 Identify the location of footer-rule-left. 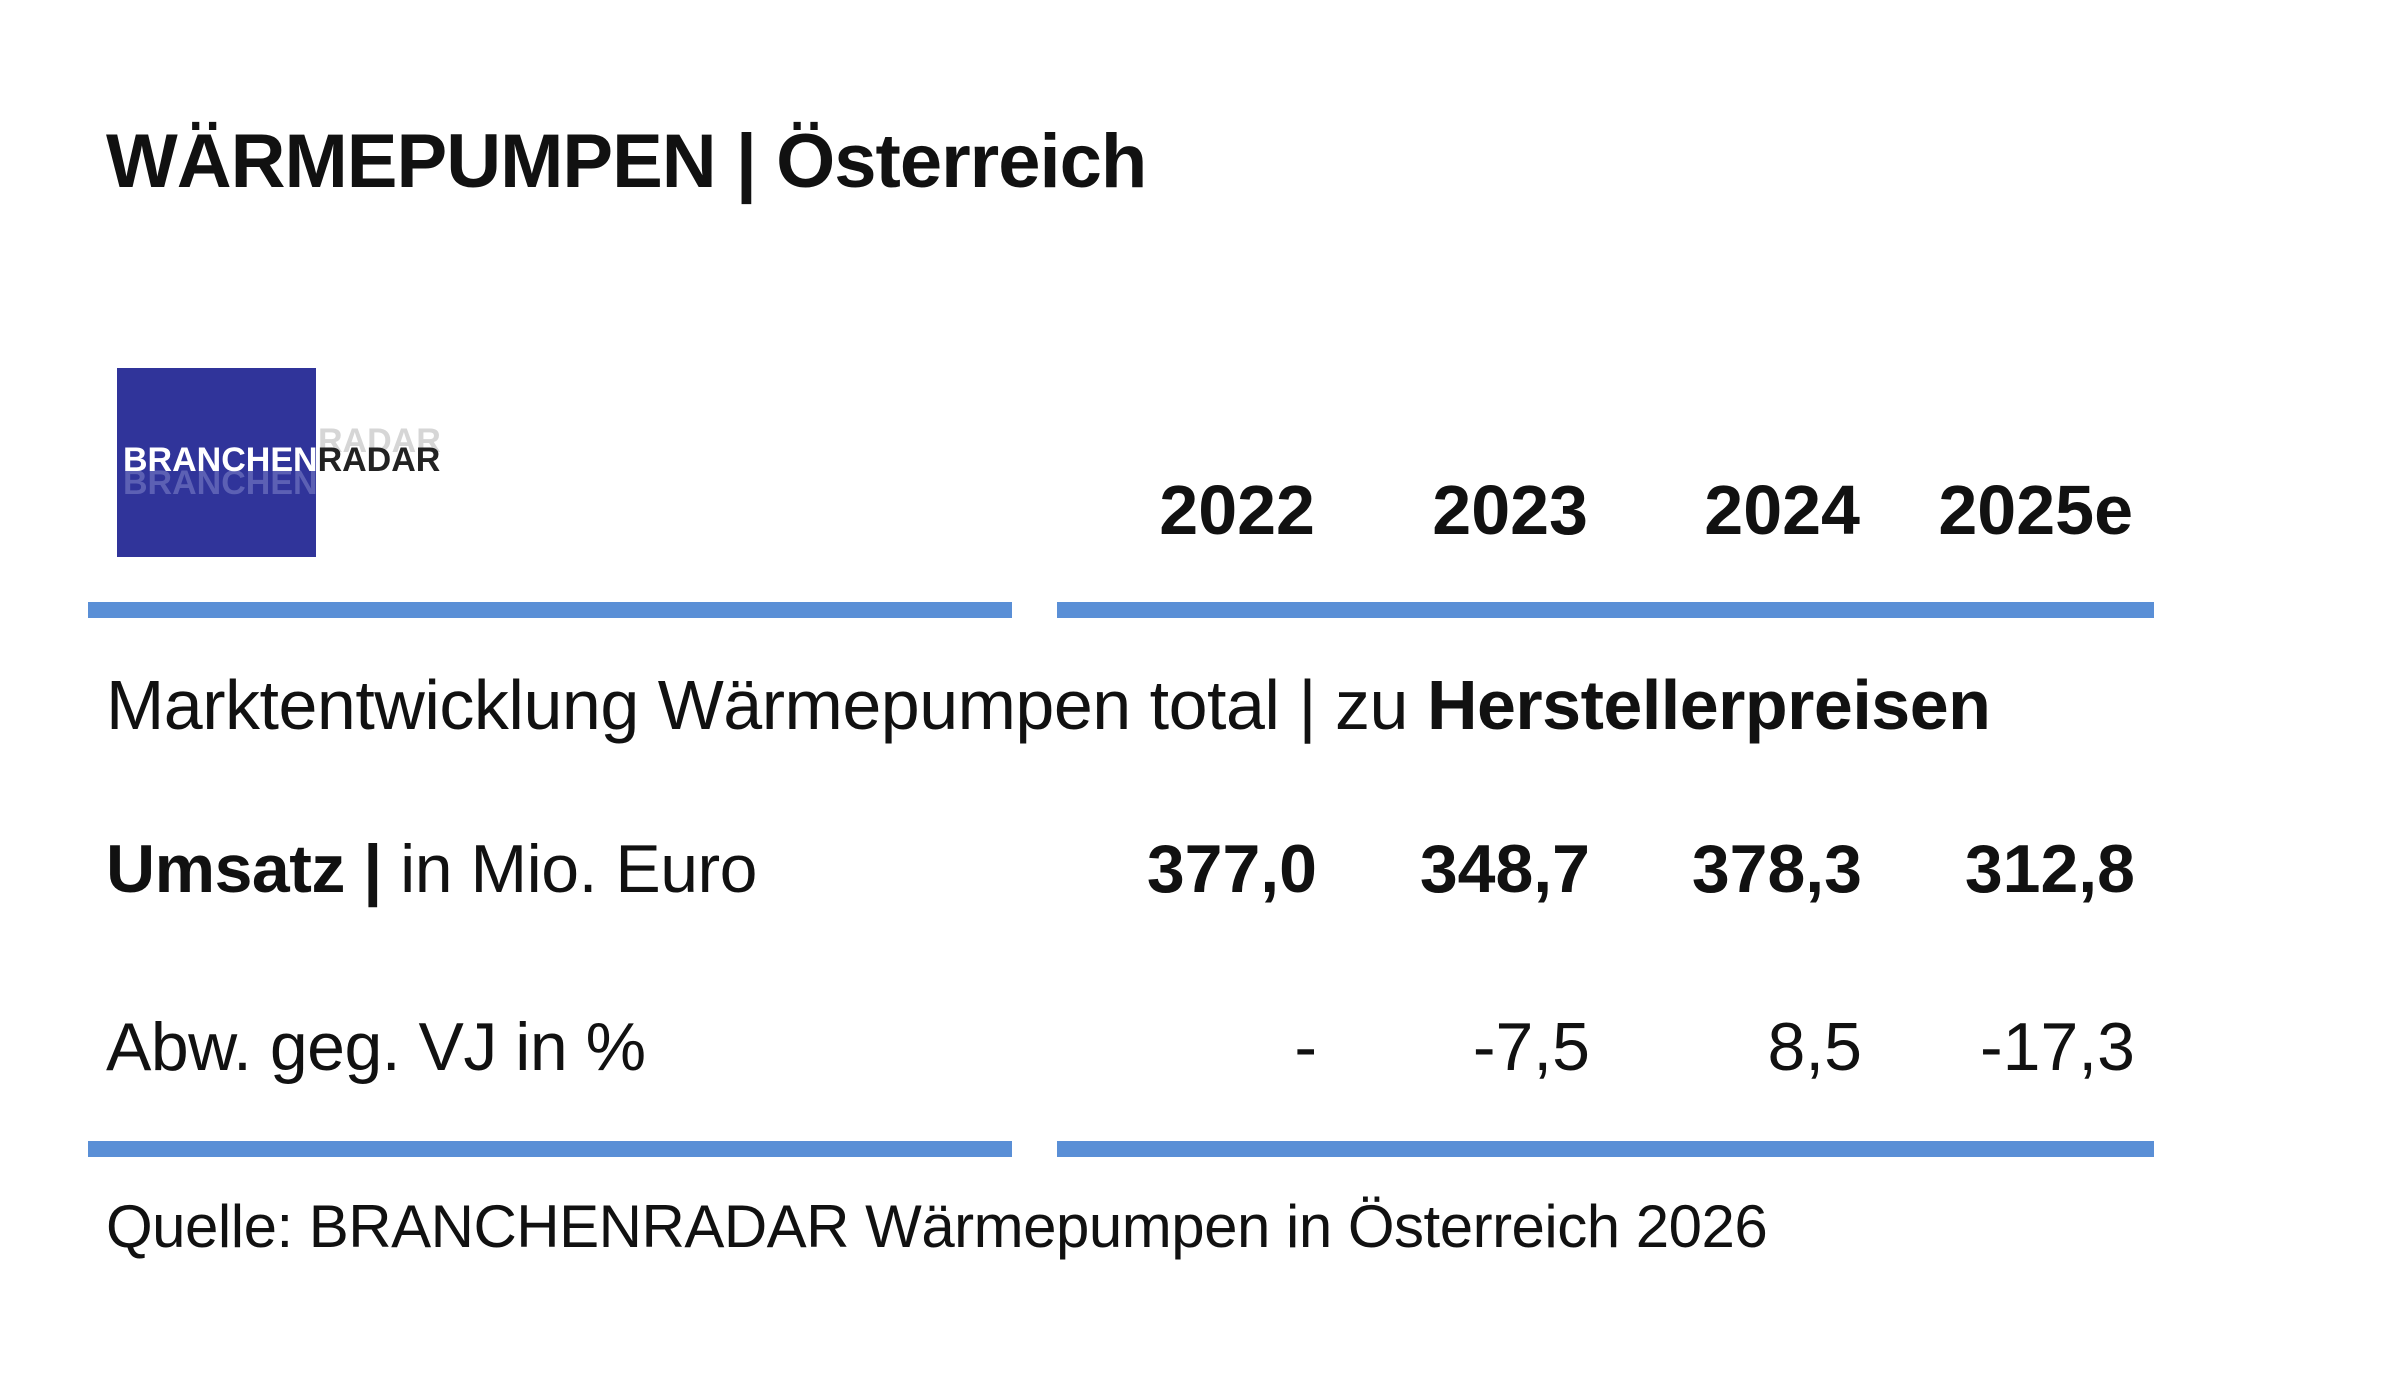
(550, 1149).